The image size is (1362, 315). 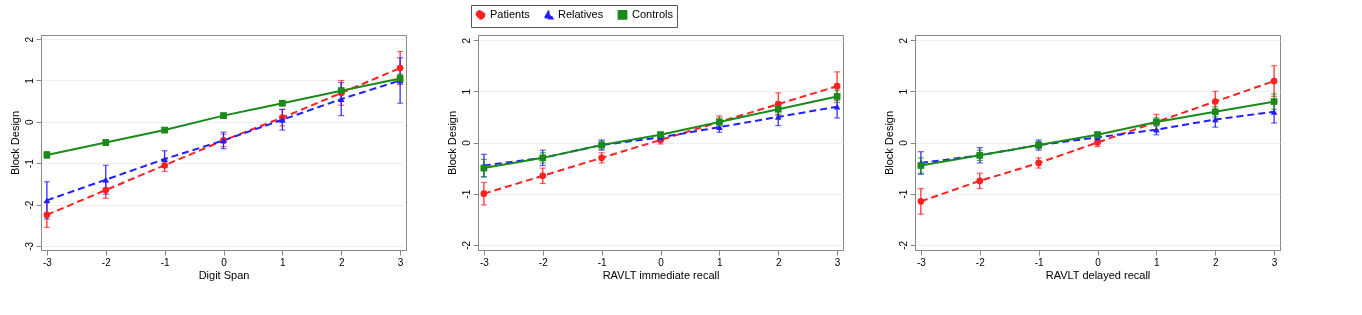 I want to click on legend-label: Relatives, so click(x=581, y=14).